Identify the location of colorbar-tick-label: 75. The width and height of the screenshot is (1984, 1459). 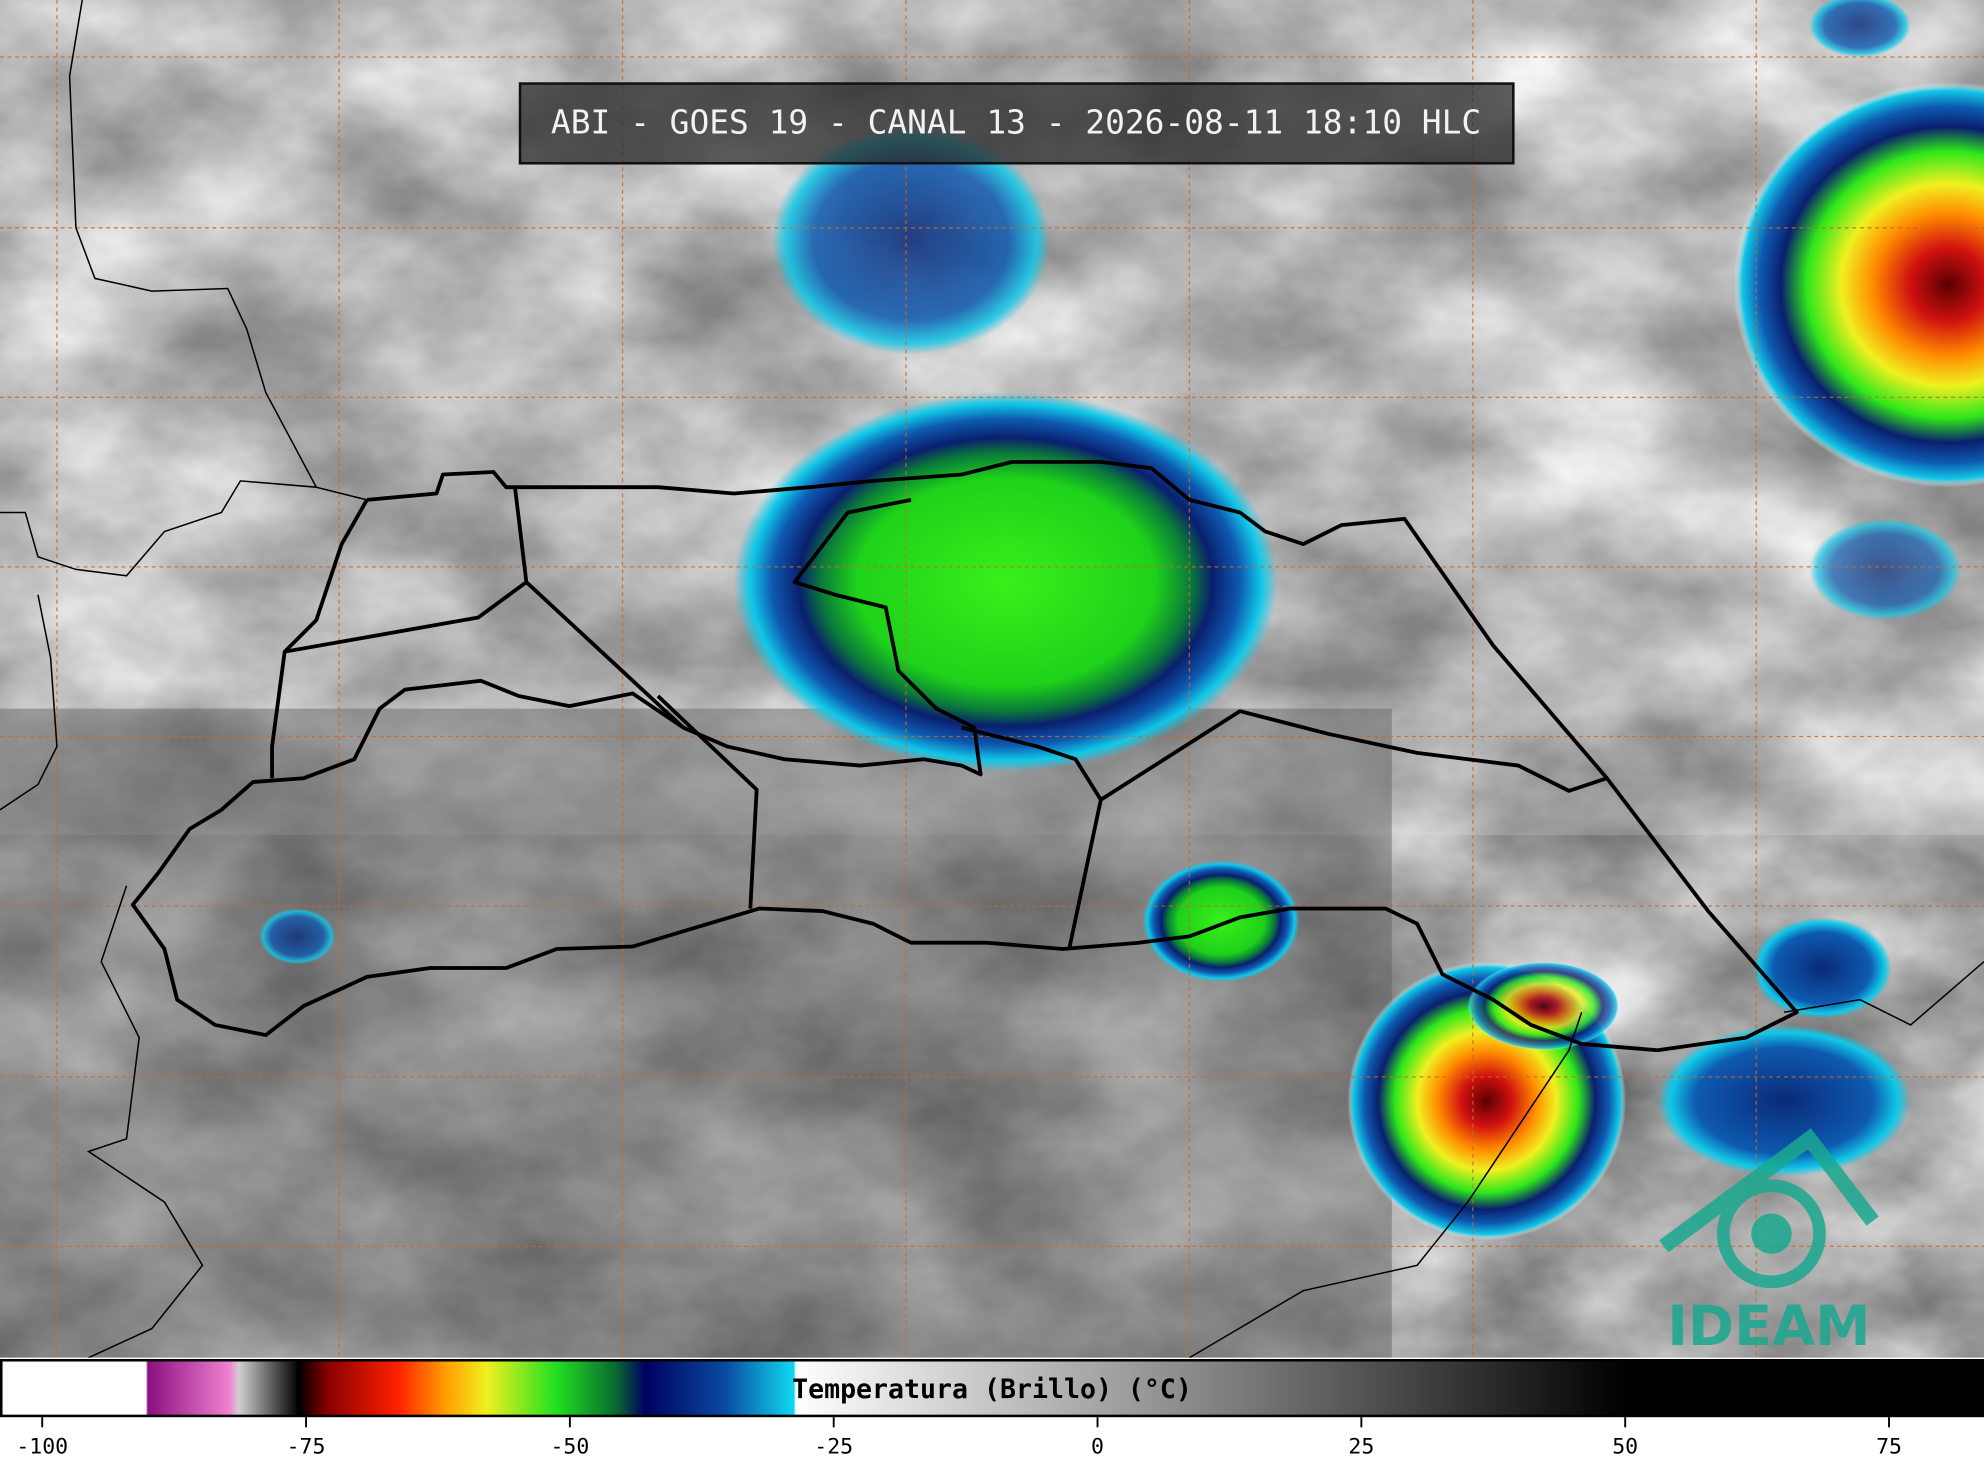
(1889, 1447).